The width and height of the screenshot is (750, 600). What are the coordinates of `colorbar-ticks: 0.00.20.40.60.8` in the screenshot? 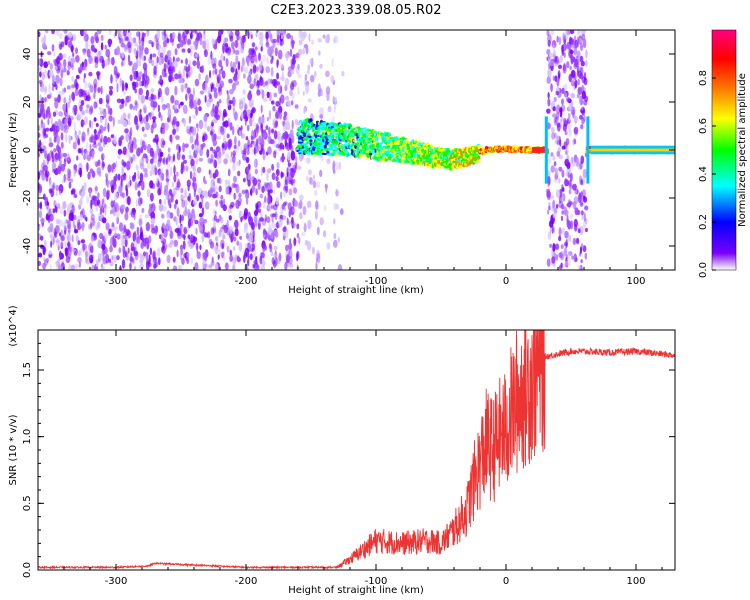 It's located at (707, 174).